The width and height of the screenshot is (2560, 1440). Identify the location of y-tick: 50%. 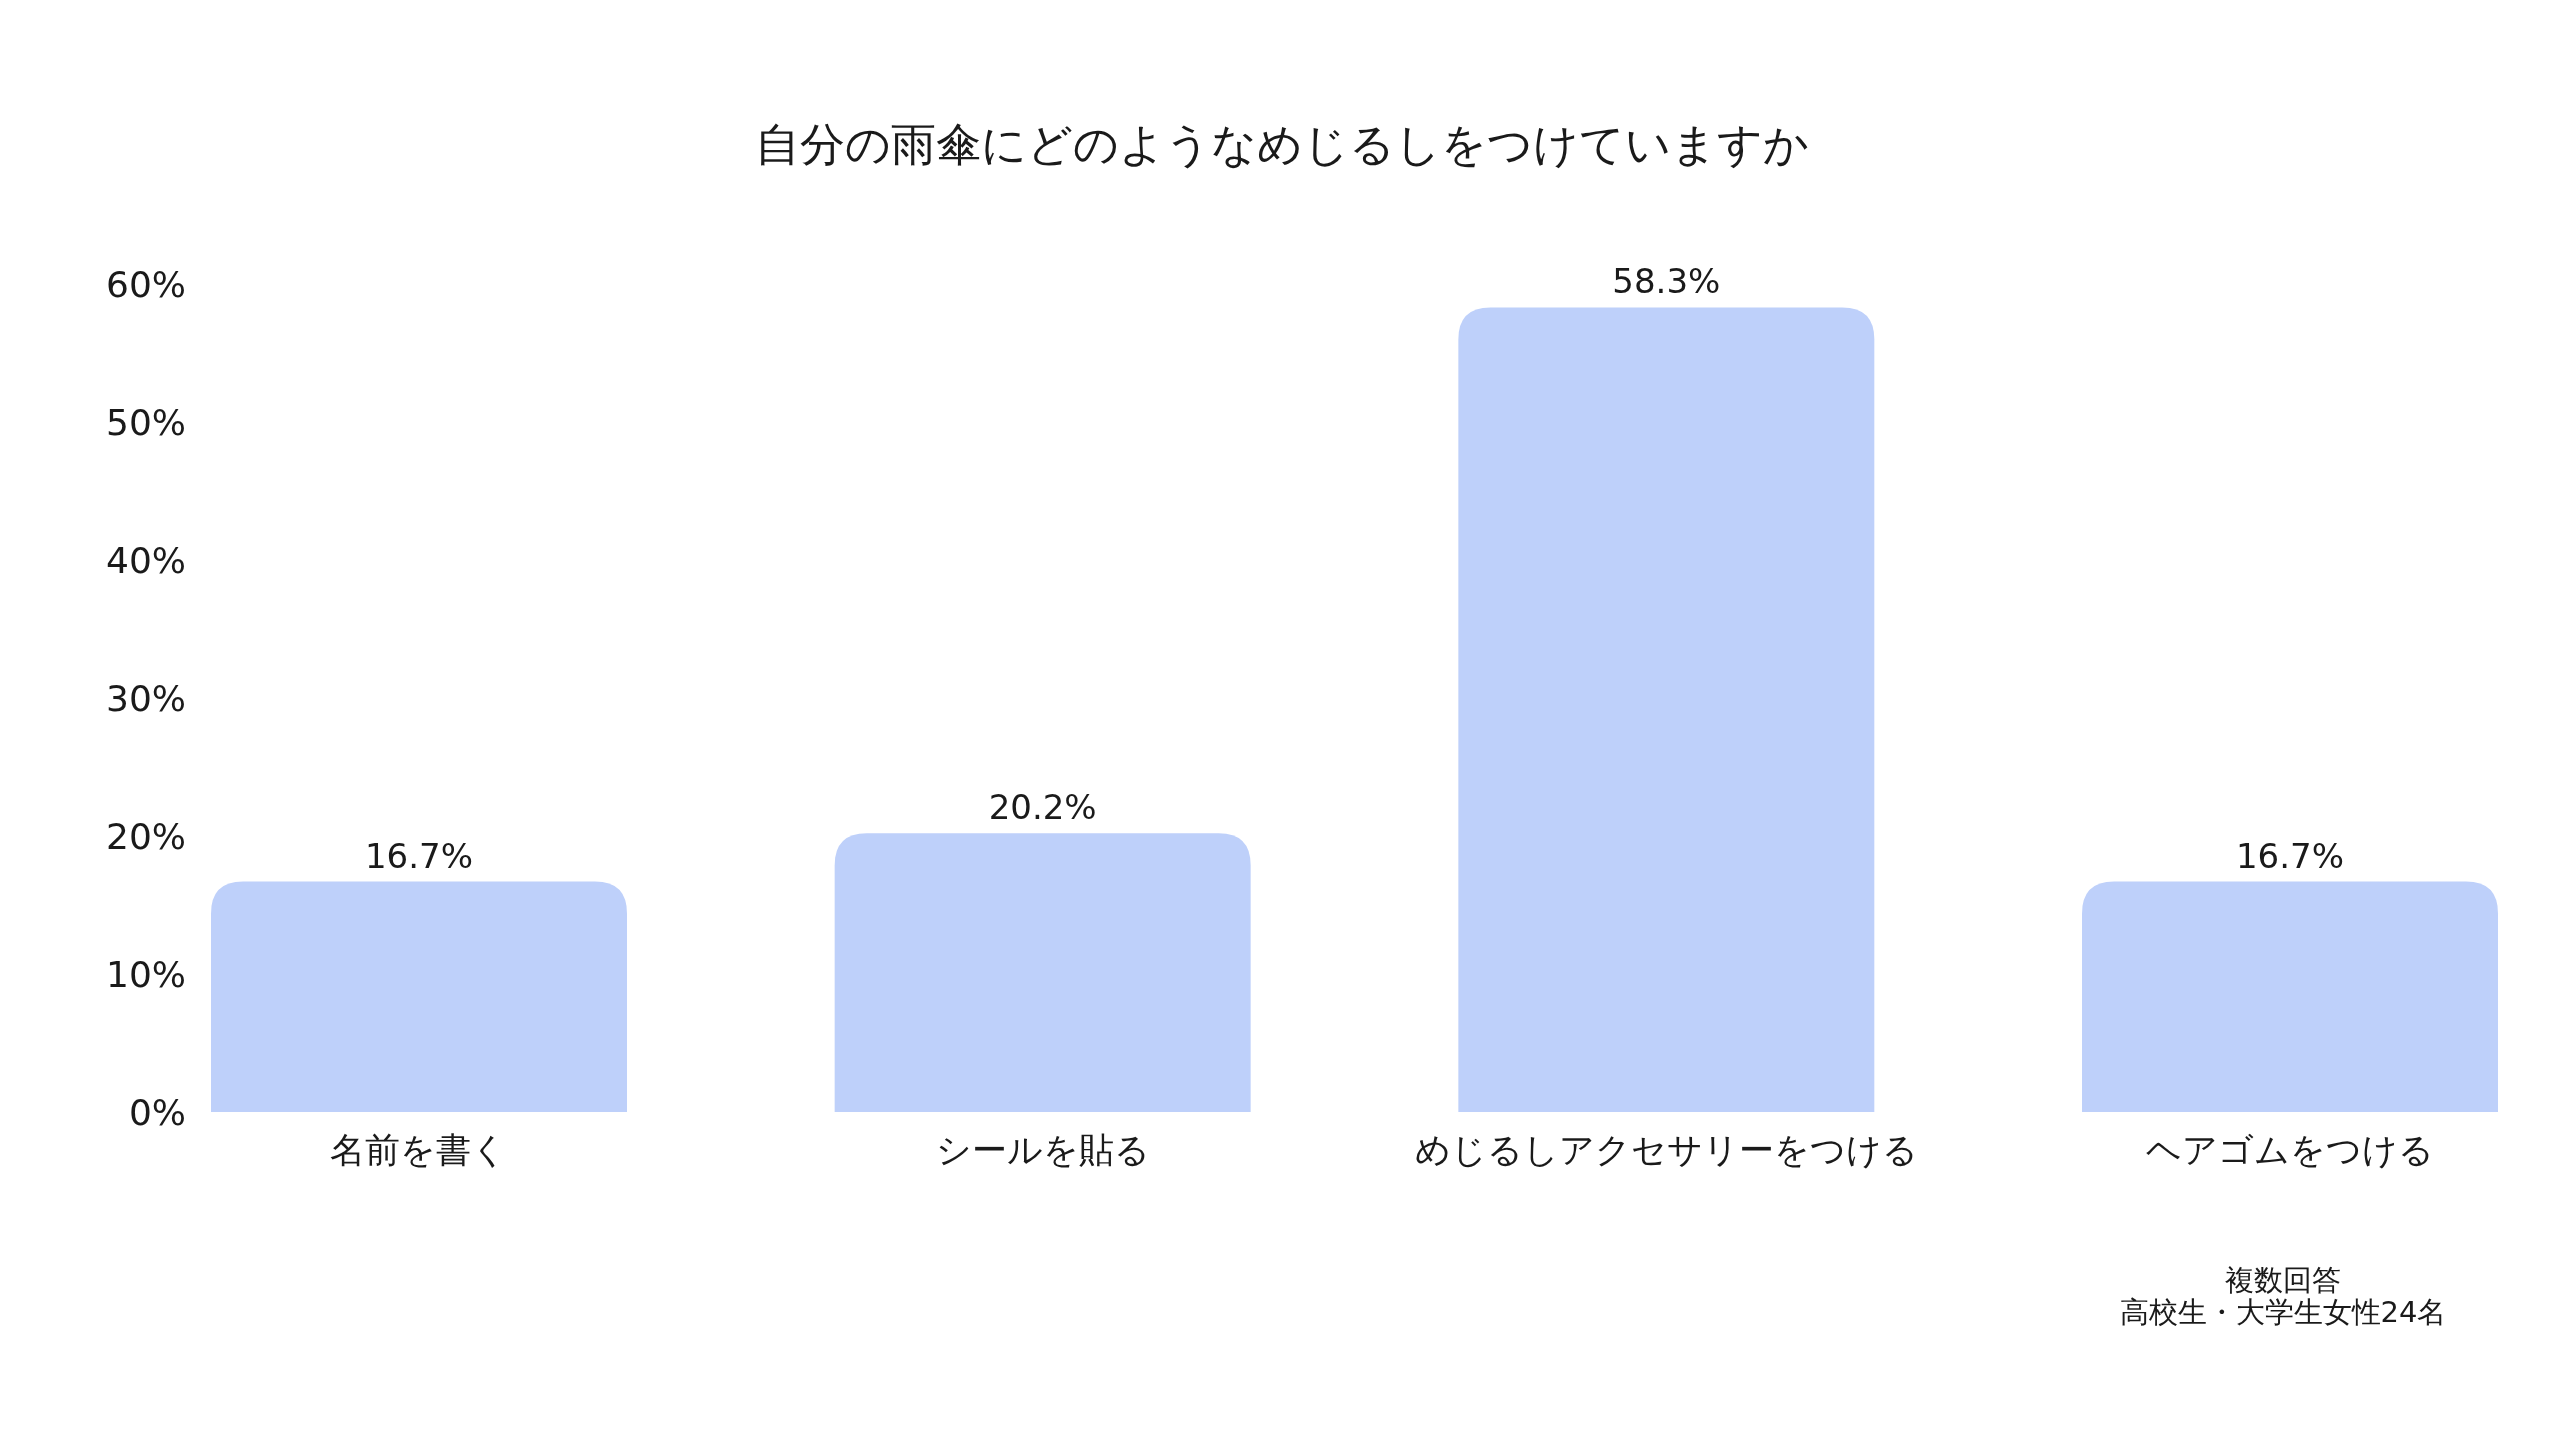
(146, 422).